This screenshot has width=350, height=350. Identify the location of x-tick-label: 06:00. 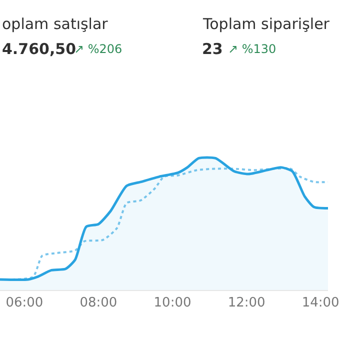
(25, 303).